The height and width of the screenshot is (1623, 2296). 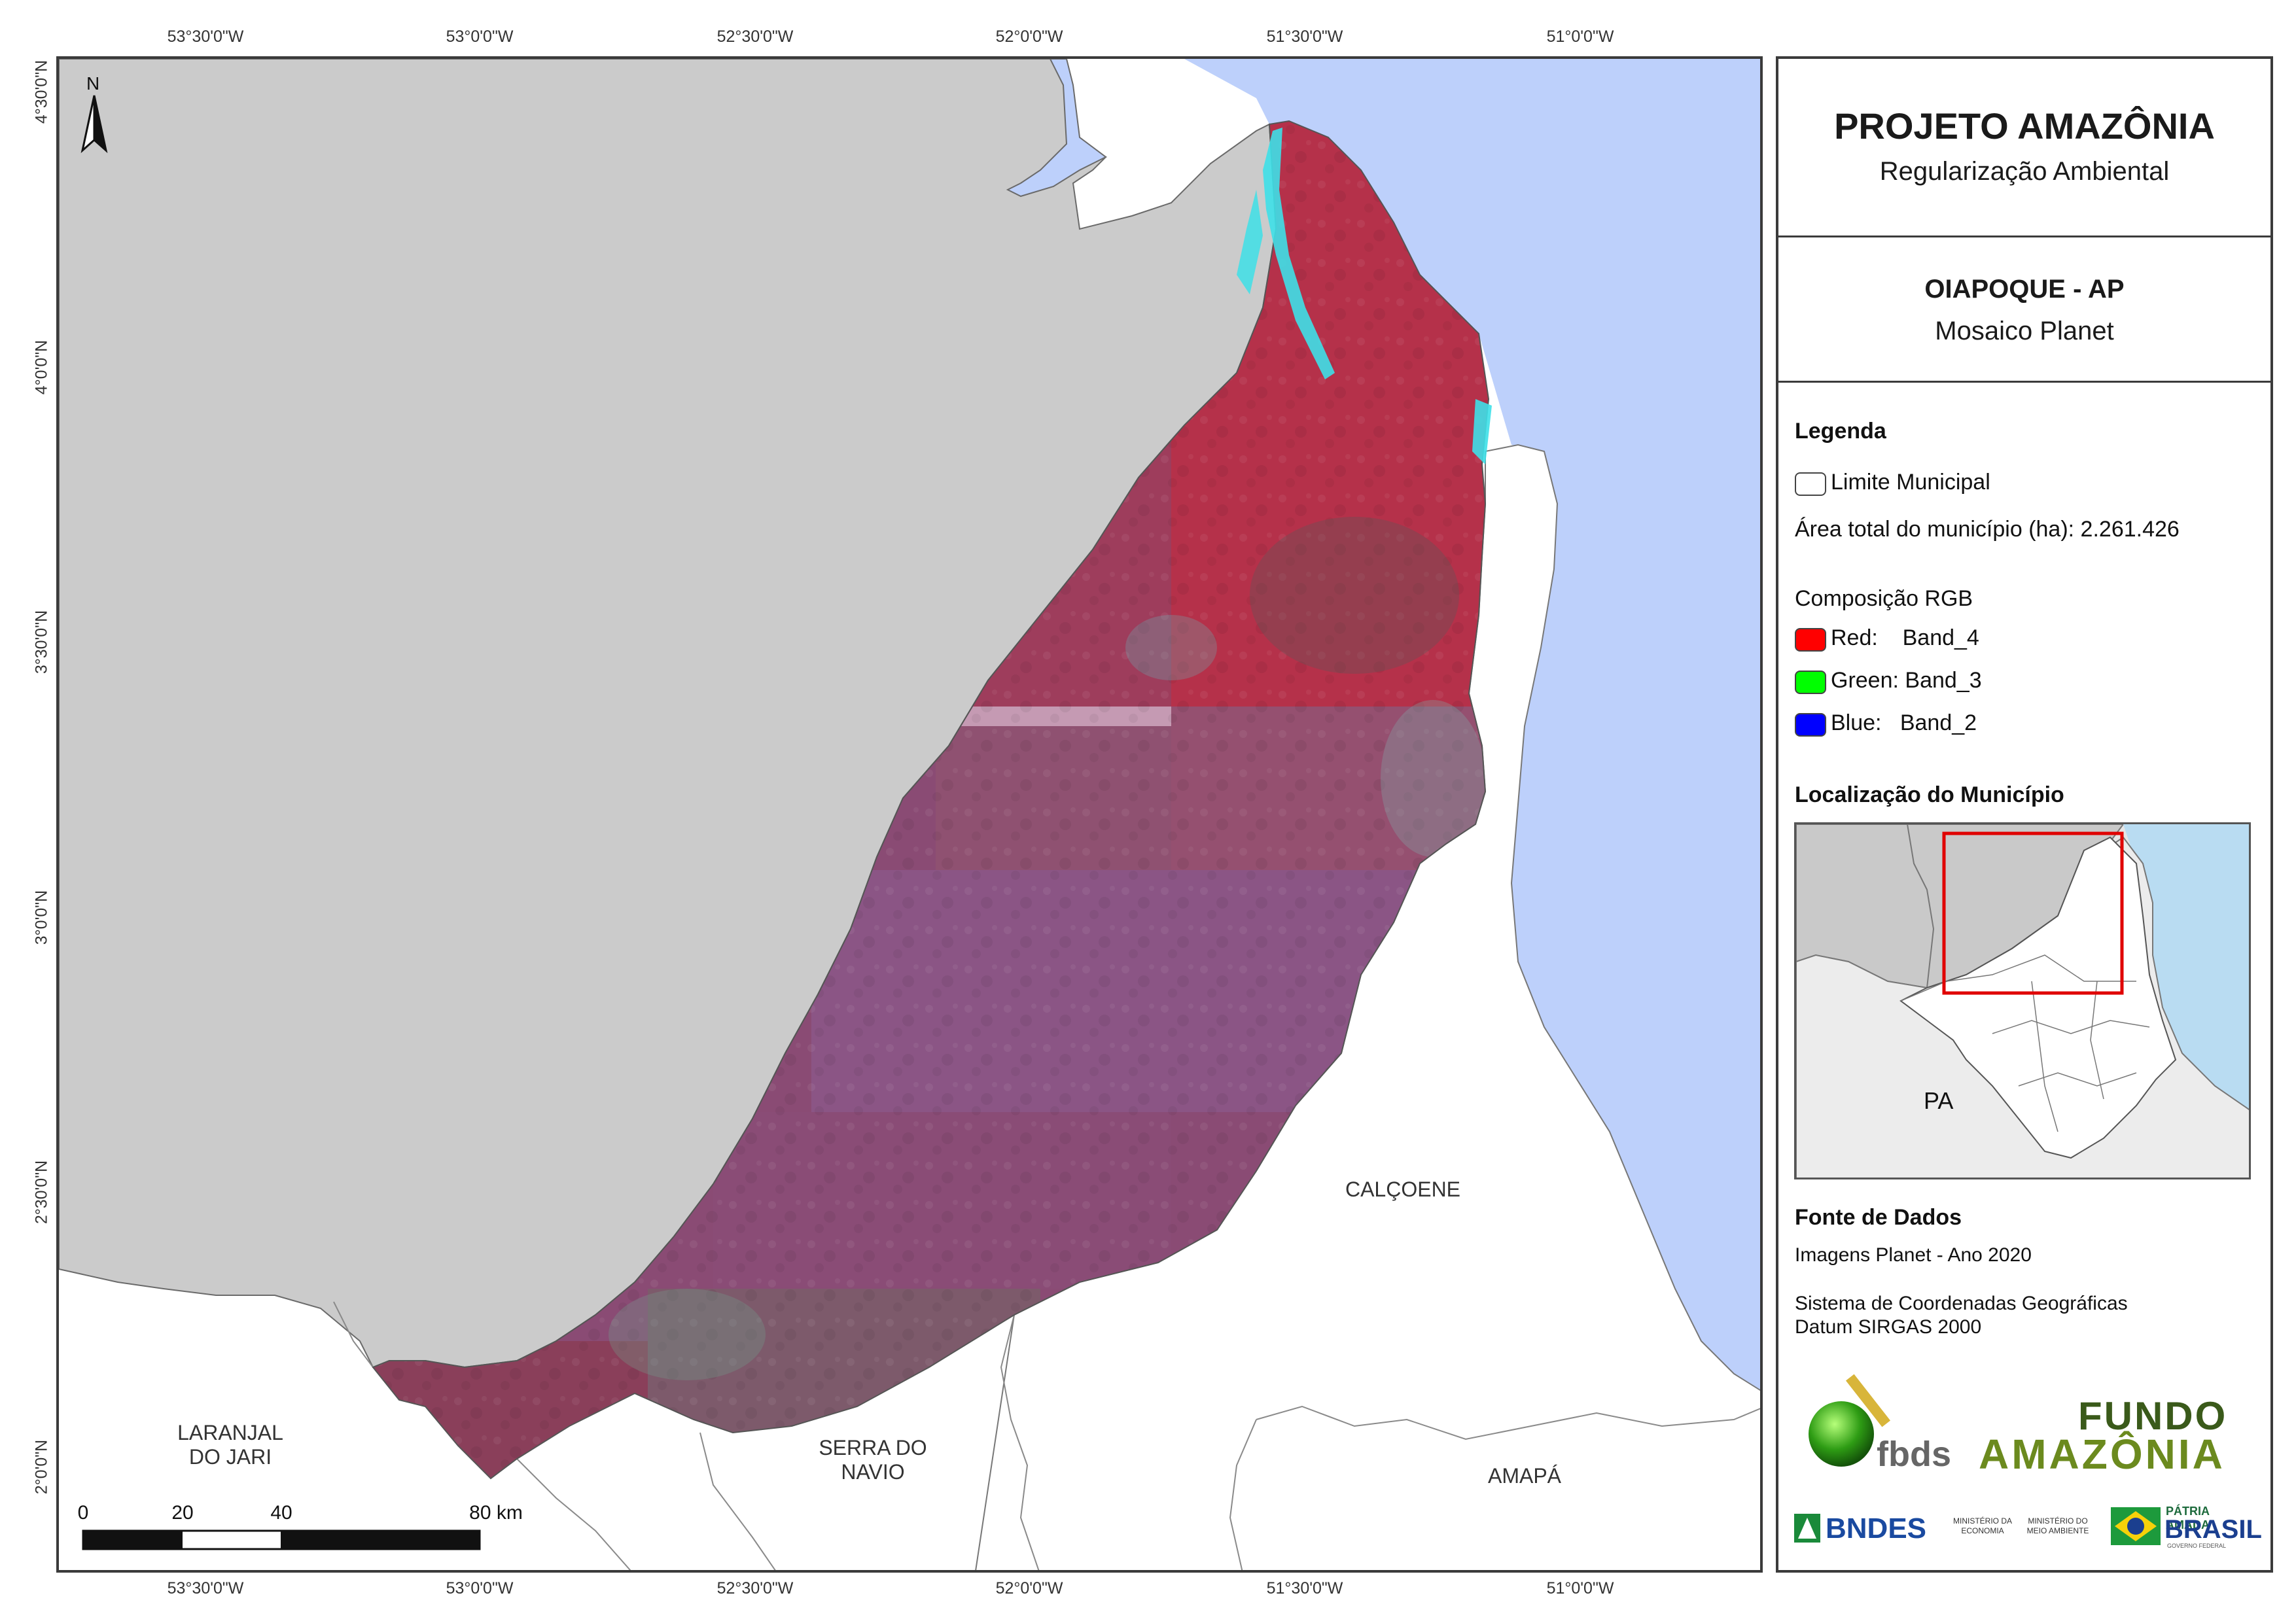 I want to click on bndes-text: BNDES, so click(x=1876, y=1528).